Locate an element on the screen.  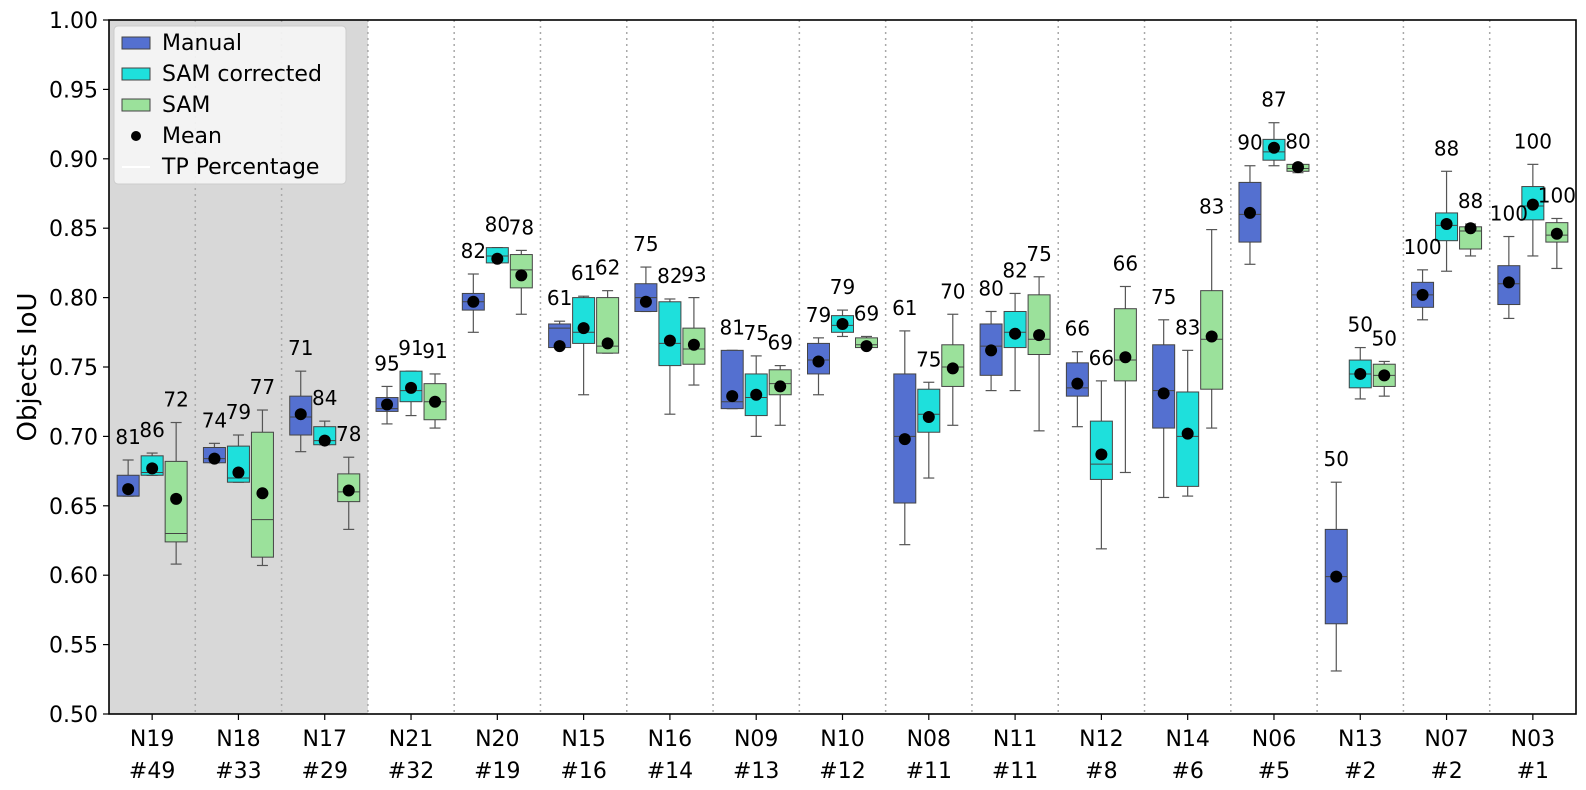
tp-percentage-label: 69 is located at coordinates (779, 343).